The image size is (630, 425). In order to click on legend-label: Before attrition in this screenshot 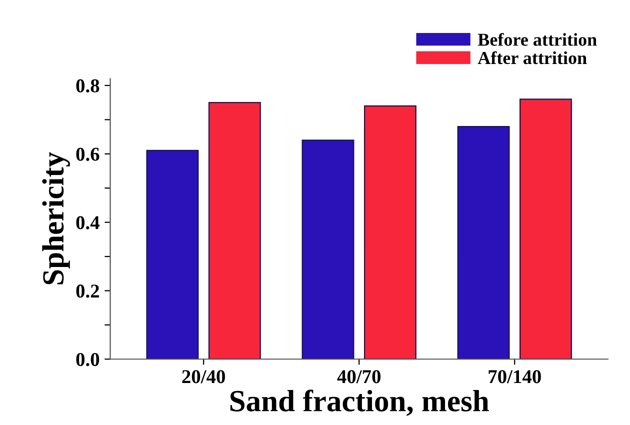, I will do `click(537, 39)`.